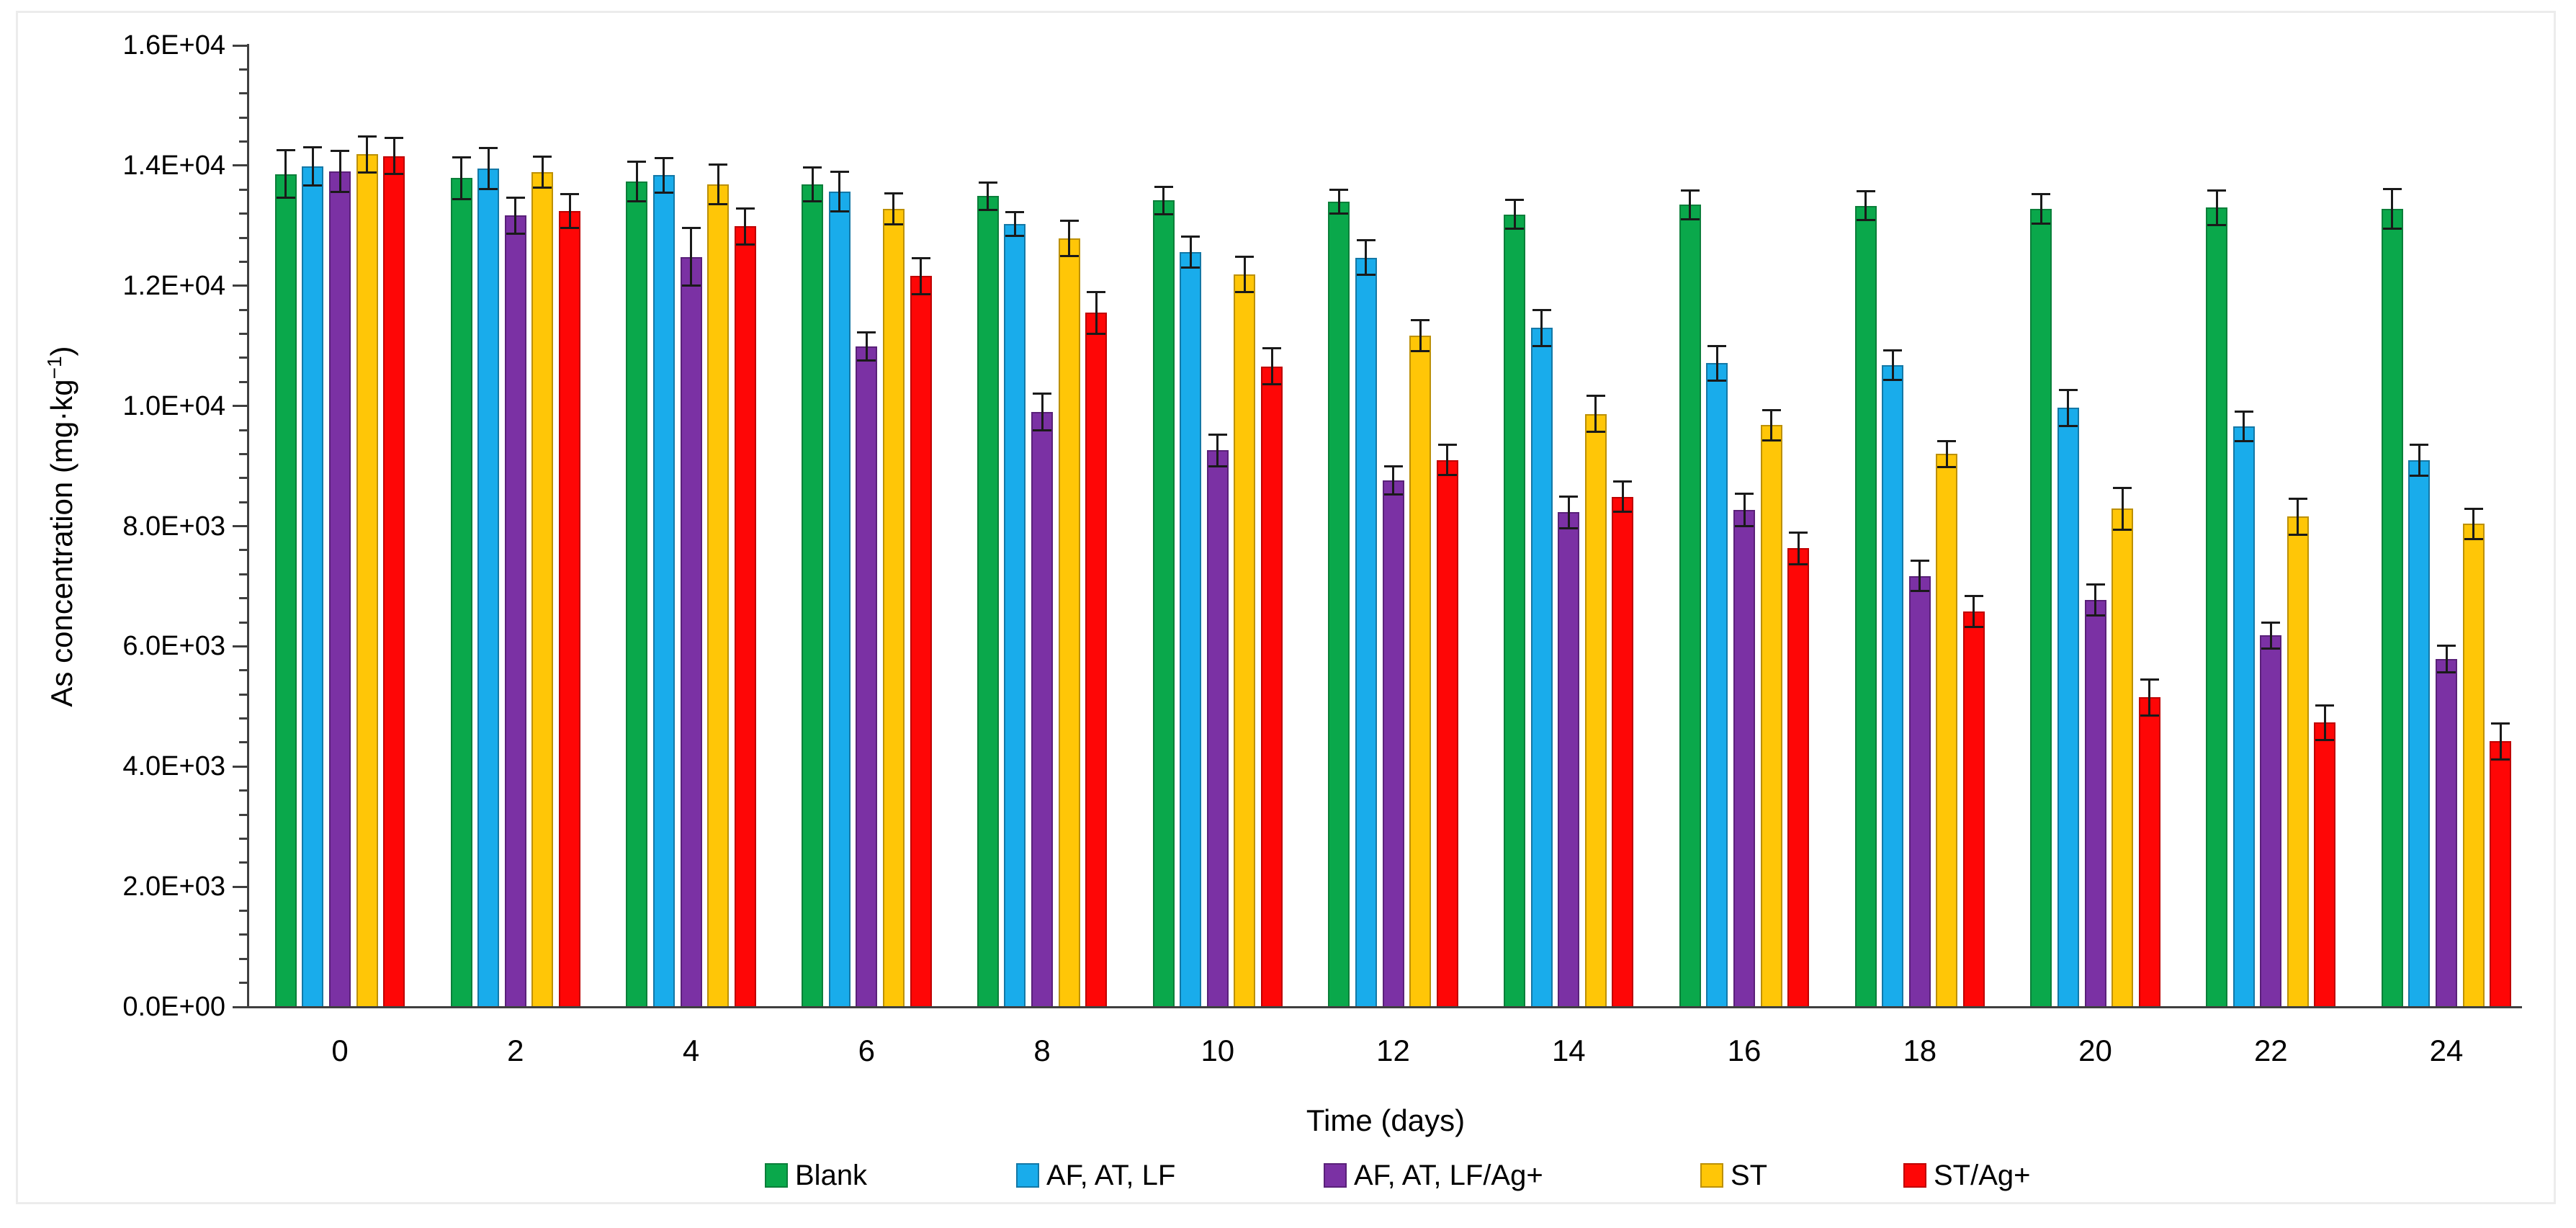  I want to click on legend-item: Blank, so click(816, 1175).